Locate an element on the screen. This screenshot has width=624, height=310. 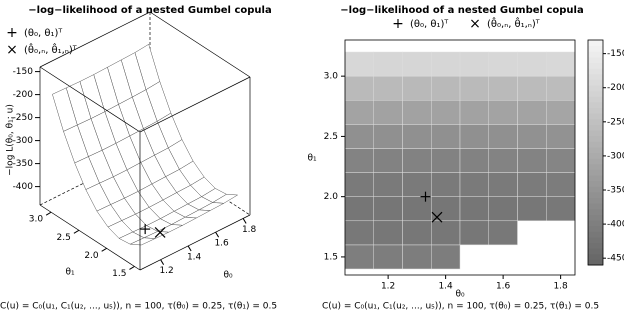
x-tick-label: 1.4 is located at coordinates (194, 257).